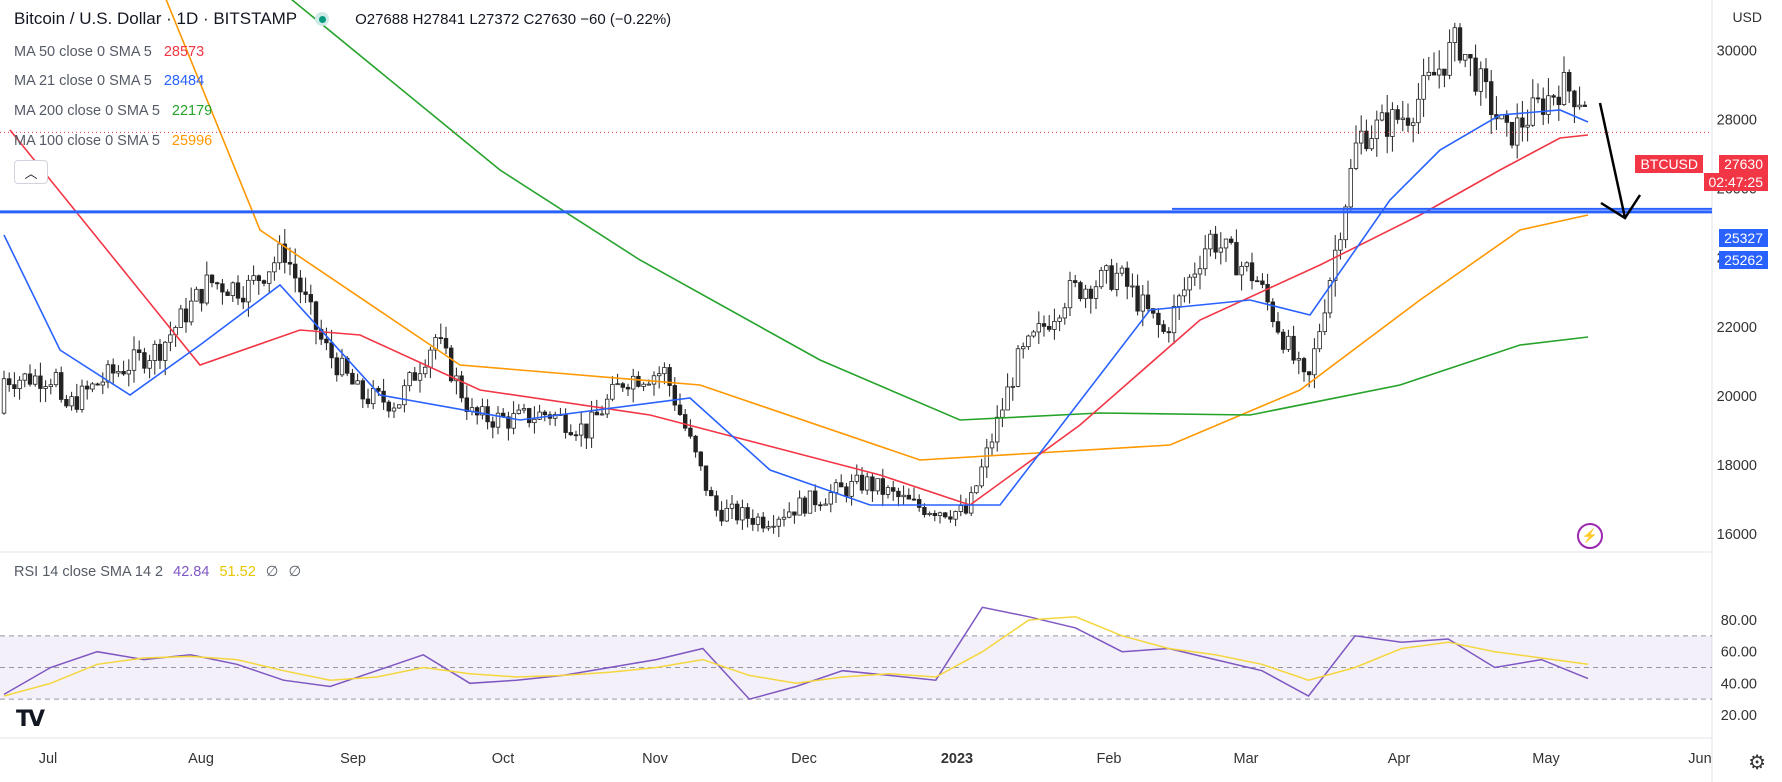 The image size is (1782, 782). I want to click on y-tick-label: 20000, so click(1737, 397).